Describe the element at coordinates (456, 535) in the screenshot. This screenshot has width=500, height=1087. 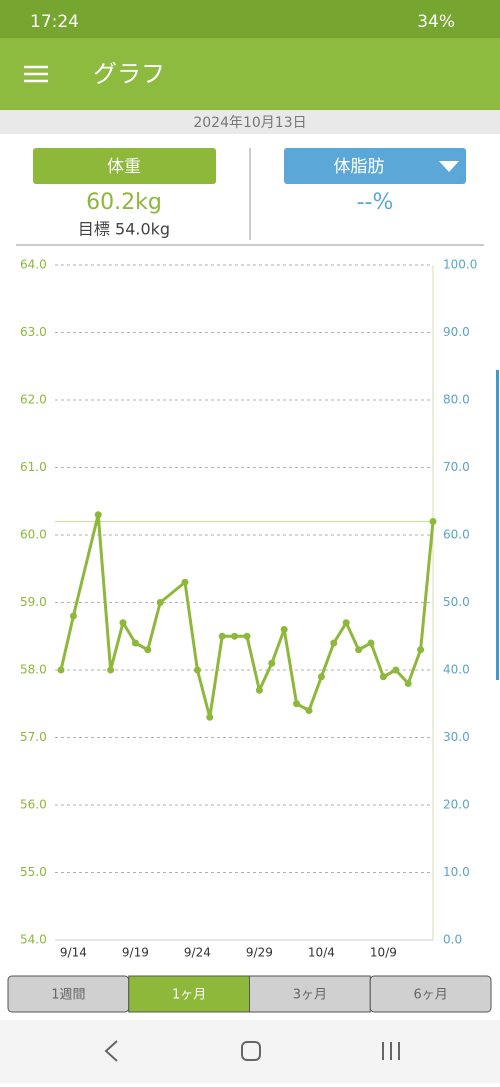
I see `y2-tick-label: 60.0` at that location.